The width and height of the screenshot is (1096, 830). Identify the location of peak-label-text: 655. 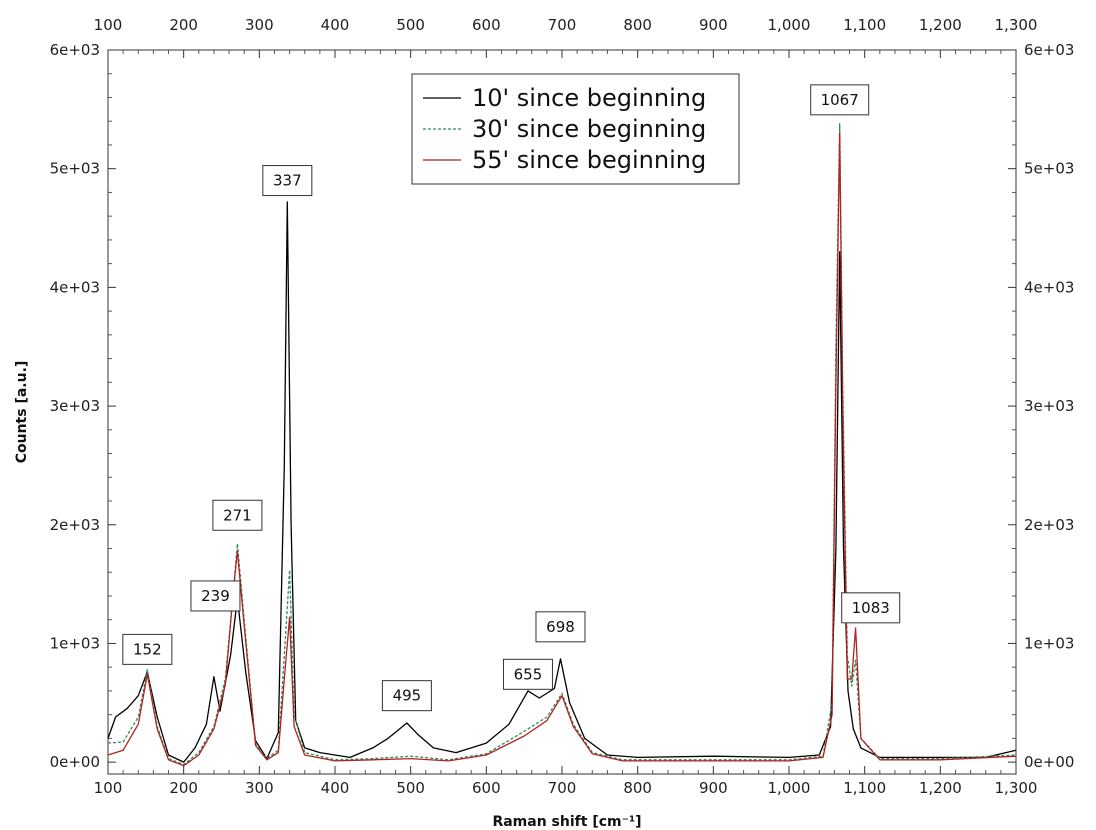
(528, 674).